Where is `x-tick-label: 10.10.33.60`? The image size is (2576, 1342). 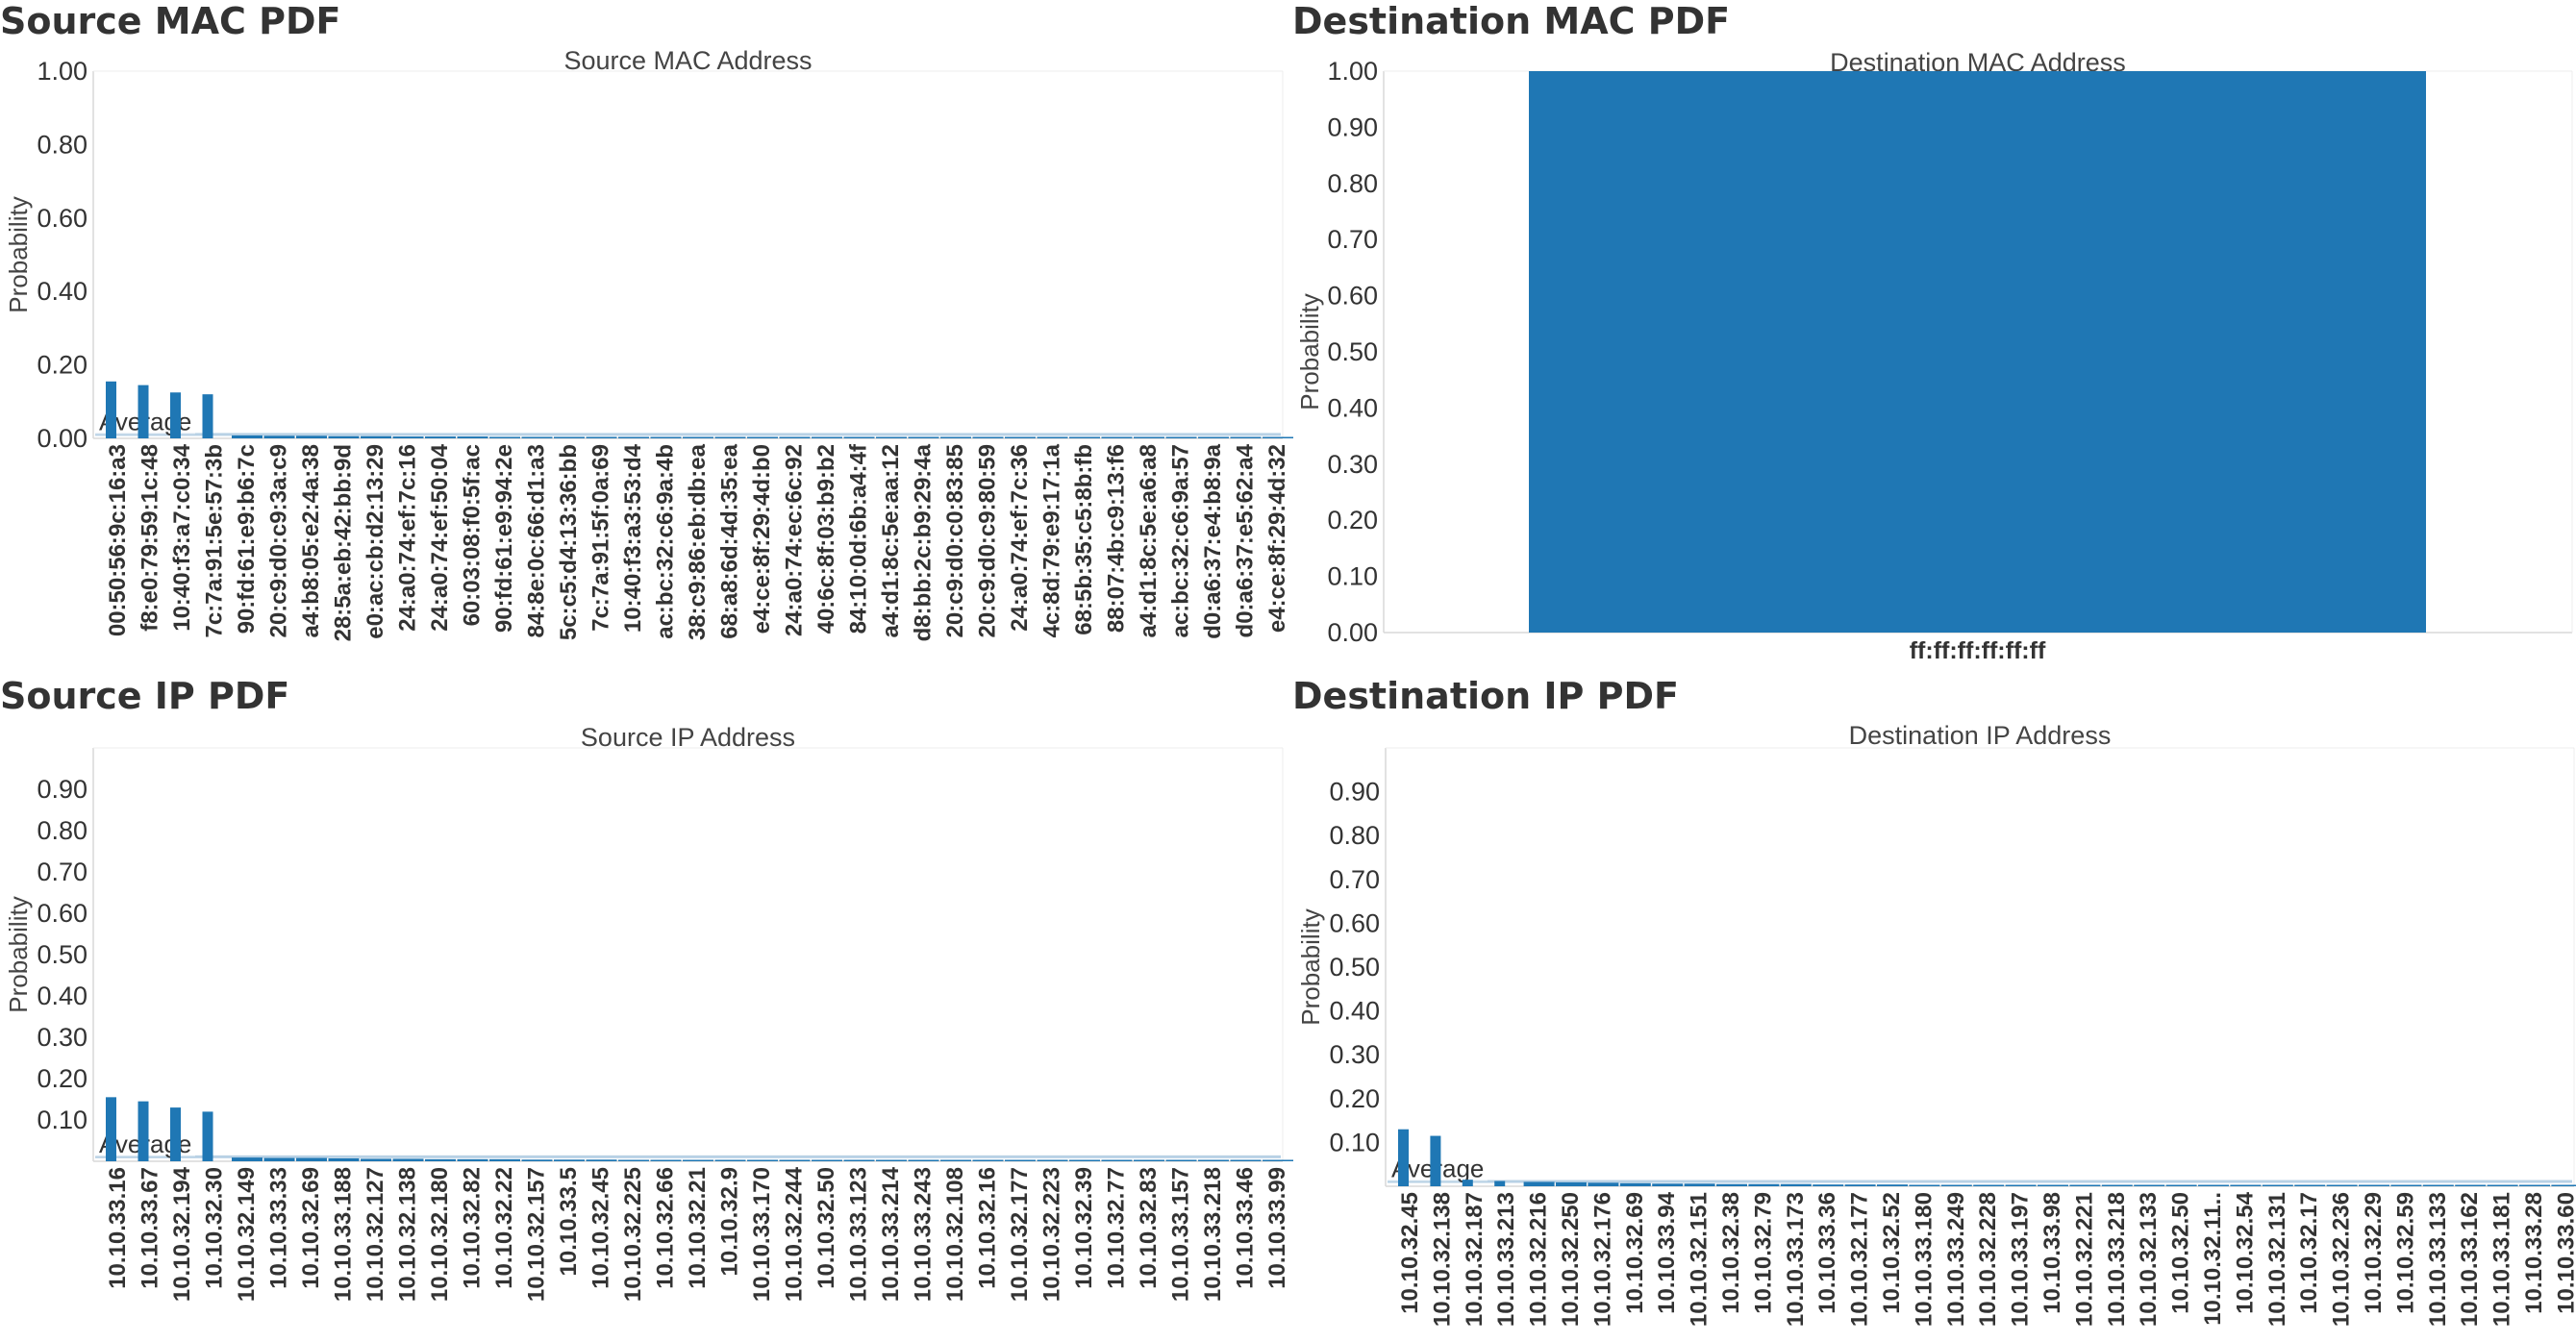
x-tick-label: 10.10.33.60 is located at coordinates (2564, 1253).